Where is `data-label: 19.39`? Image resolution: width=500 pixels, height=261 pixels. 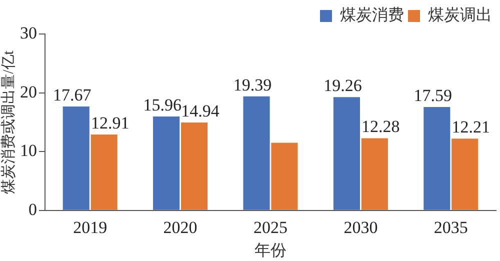
data-label: 19.39 is located at coordinates (252, 84).